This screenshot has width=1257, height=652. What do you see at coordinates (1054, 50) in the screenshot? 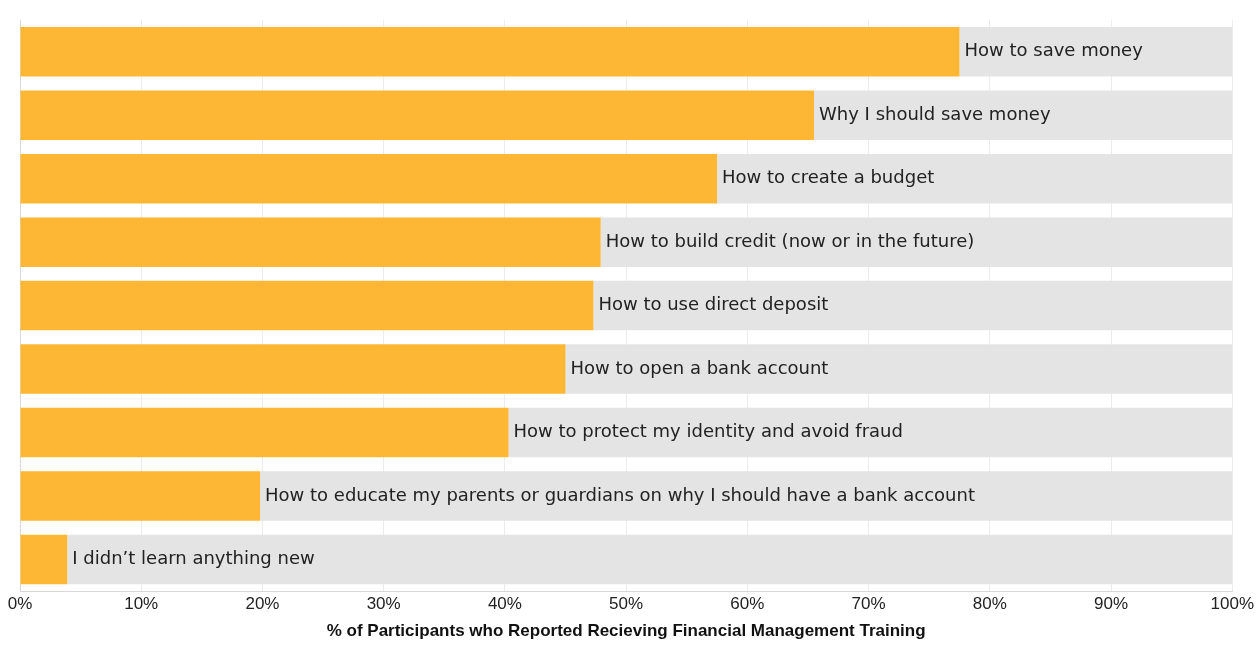
I see `y-tick-label: How to save money` at bounding box center [1054, 50].